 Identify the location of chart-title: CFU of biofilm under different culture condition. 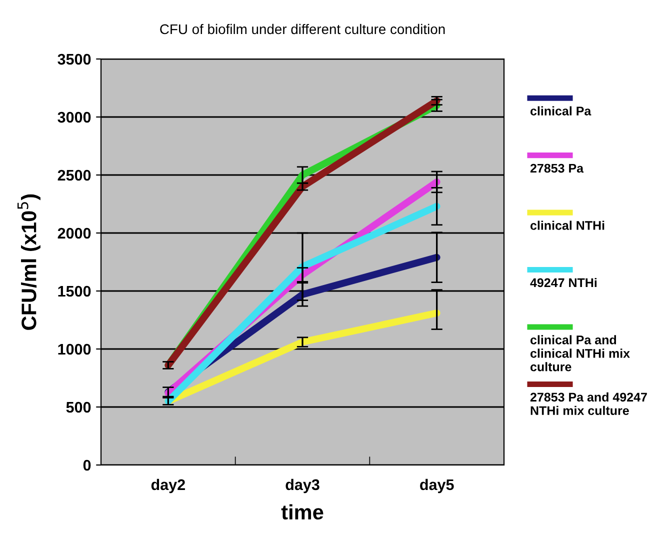
(302, 29).